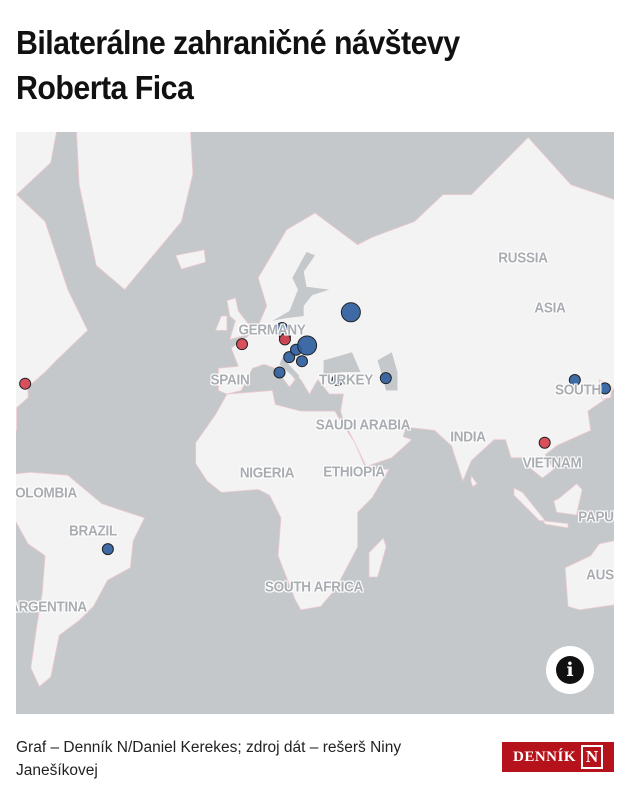  Describe the element at coordinates (81, 579) in the screenshot. I see `land-south-america` at that location.